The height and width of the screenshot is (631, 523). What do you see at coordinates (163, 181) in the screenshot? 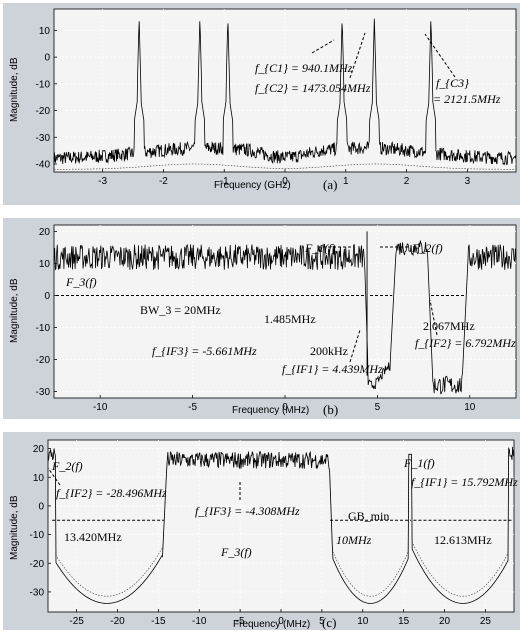
I see `x-tick-label: -2` at bounding box center [163, 181].